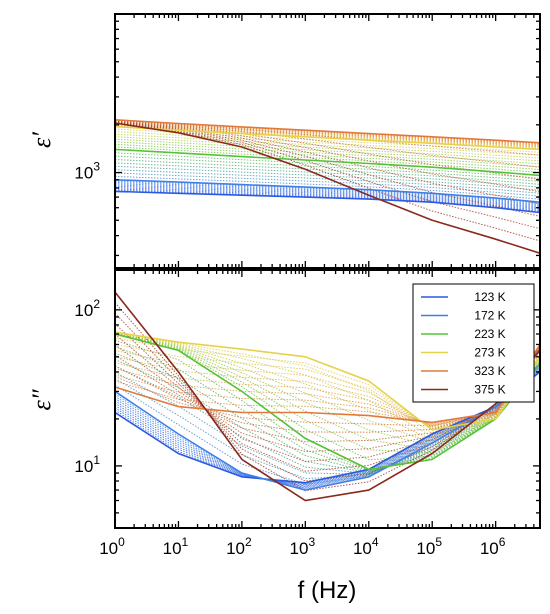  I want to click on legend-label: 273 K, so click(489, 353).